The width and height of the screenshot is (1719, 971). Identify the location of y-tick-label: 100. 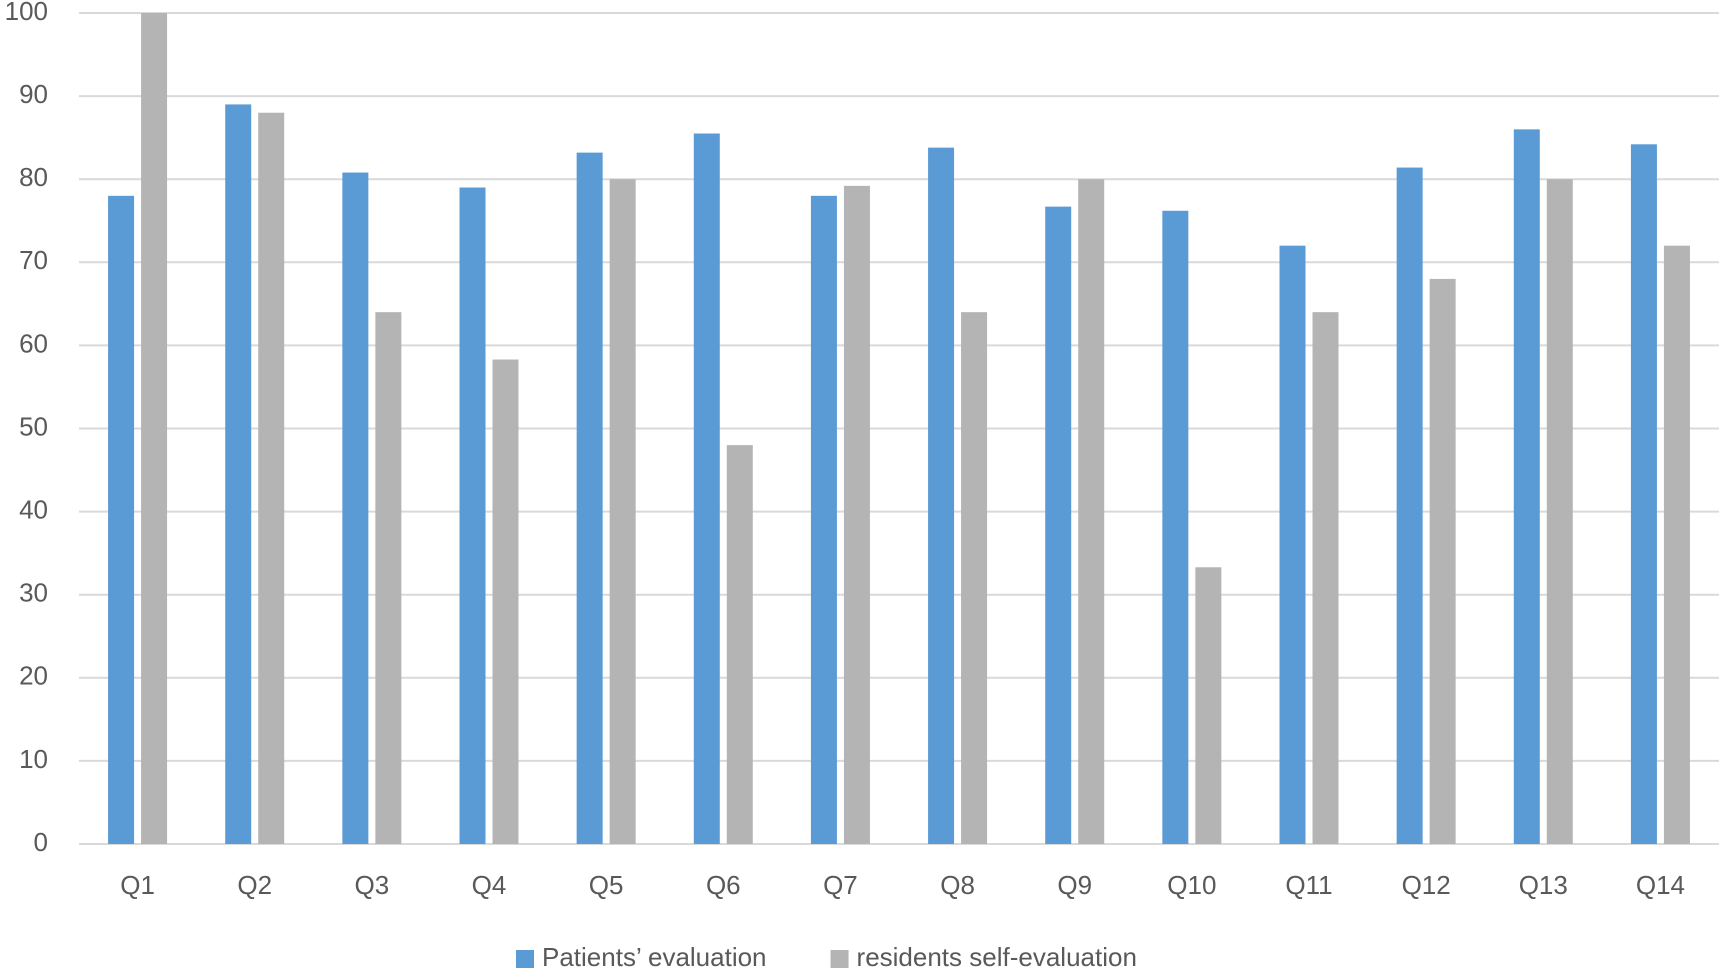
(26, 13).